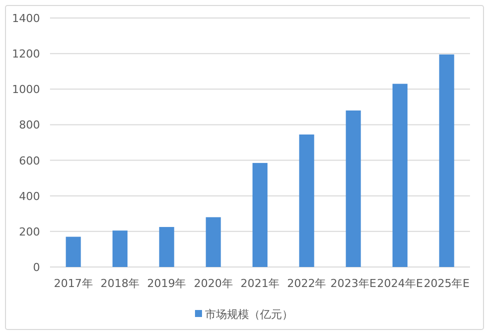 The height and width of the screenshot is (336, 488). I want to click on x-tick-label: 2025年E, so click(447, 283).